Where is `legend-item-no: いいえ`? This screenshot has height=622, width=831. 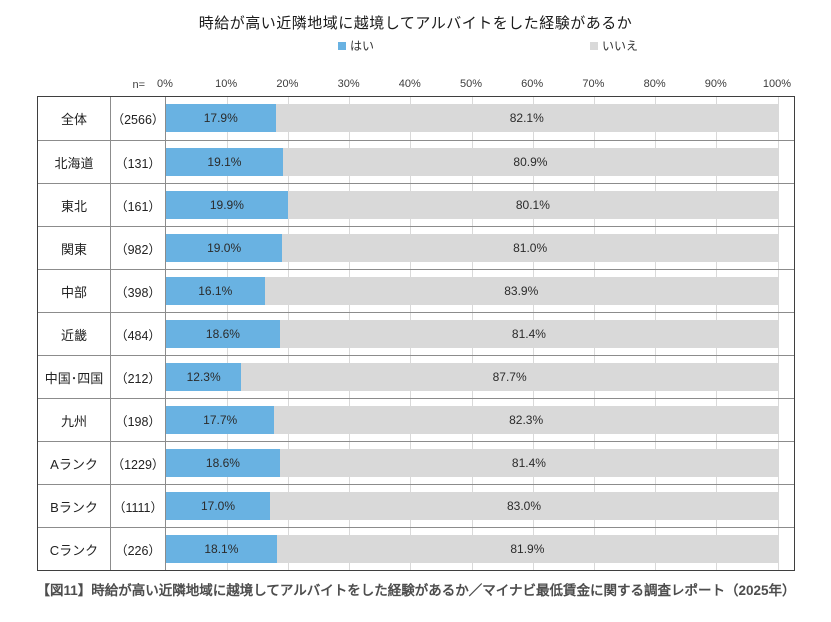 legend-item-no: いいえ is located at coordinates (614, 45).